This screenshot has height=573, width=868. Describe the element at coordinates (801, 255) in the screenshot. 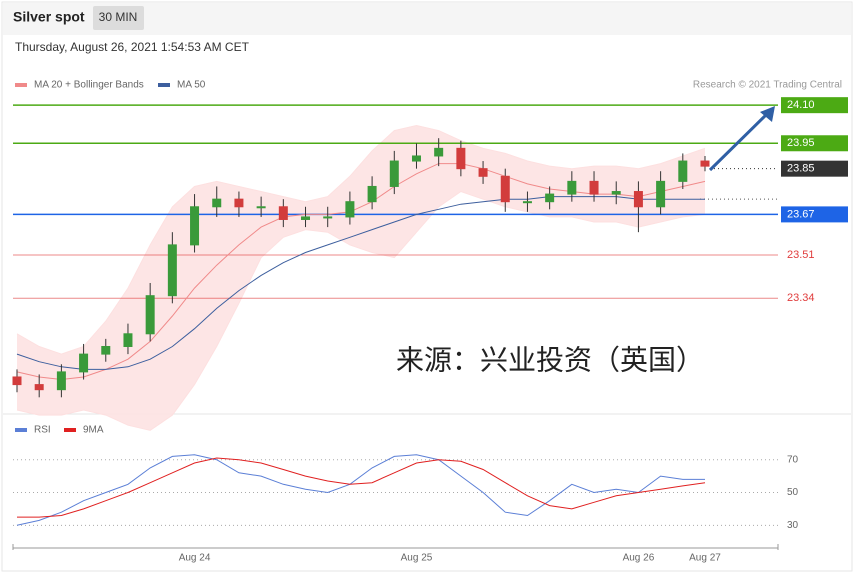

I see `level-label: 23.51` at that location.